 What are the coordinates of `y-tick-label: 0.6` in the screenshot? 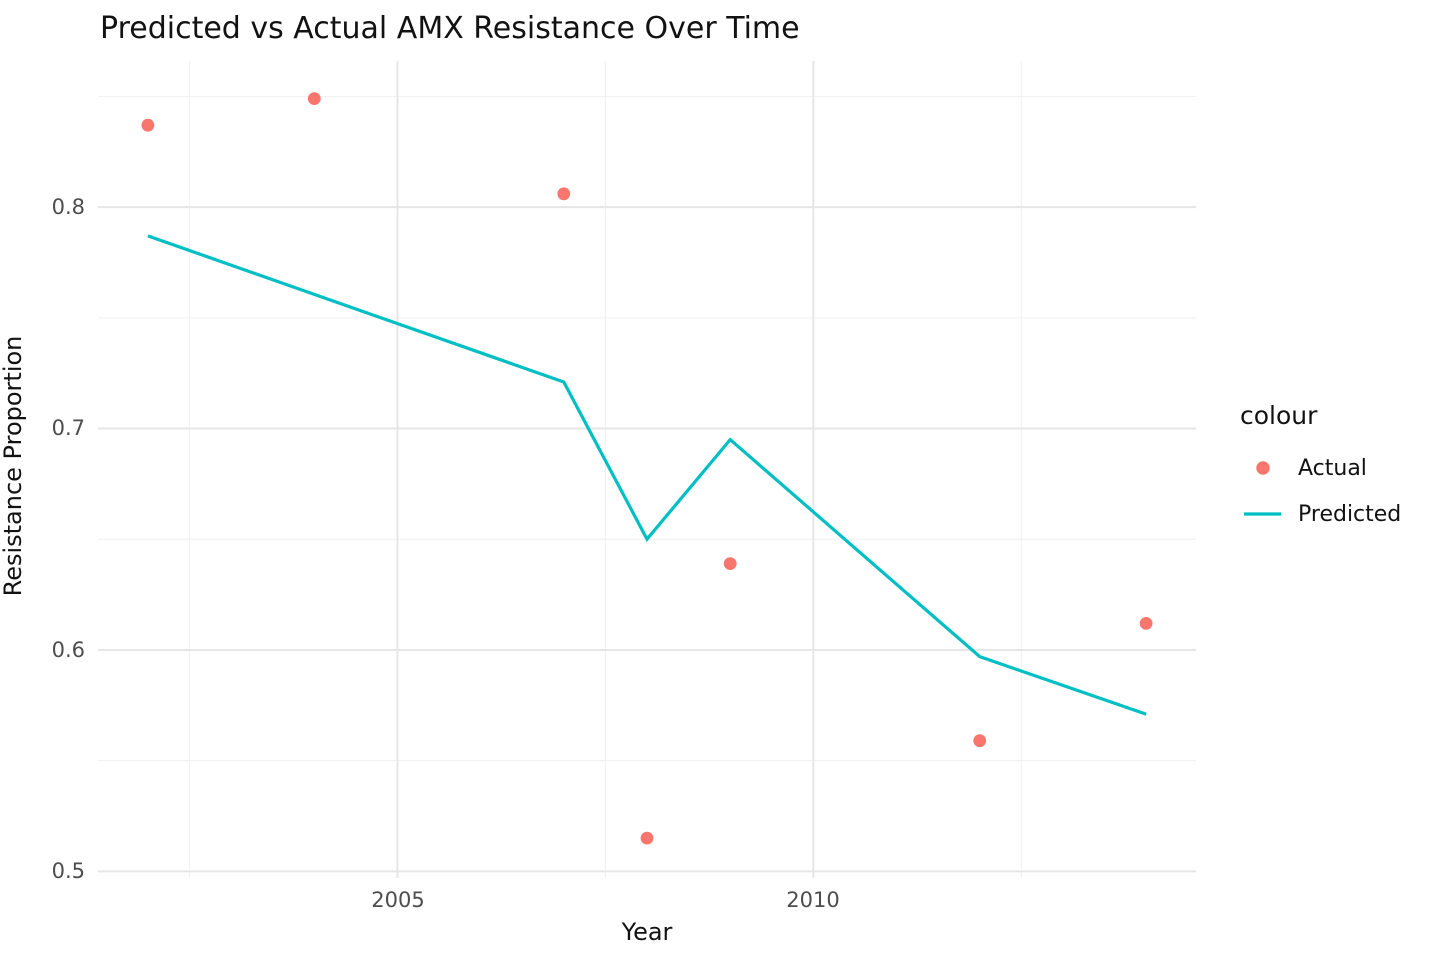 It's located at (68, 650).